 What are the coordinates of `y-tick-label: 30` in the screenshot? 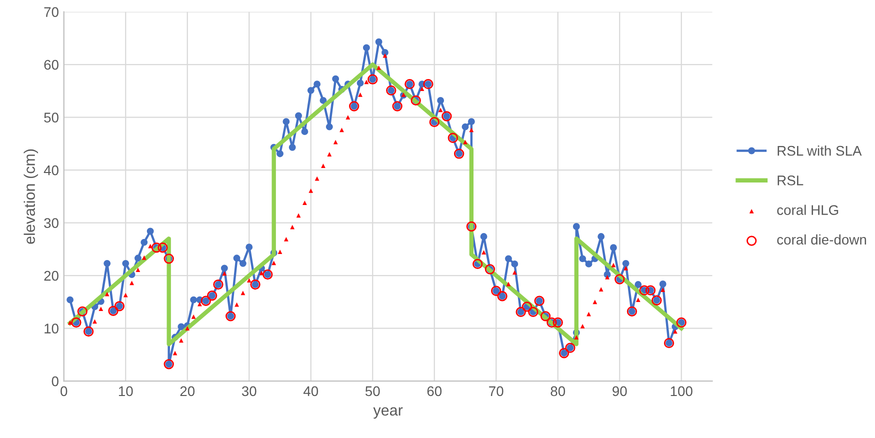 It's located at (51, 223).